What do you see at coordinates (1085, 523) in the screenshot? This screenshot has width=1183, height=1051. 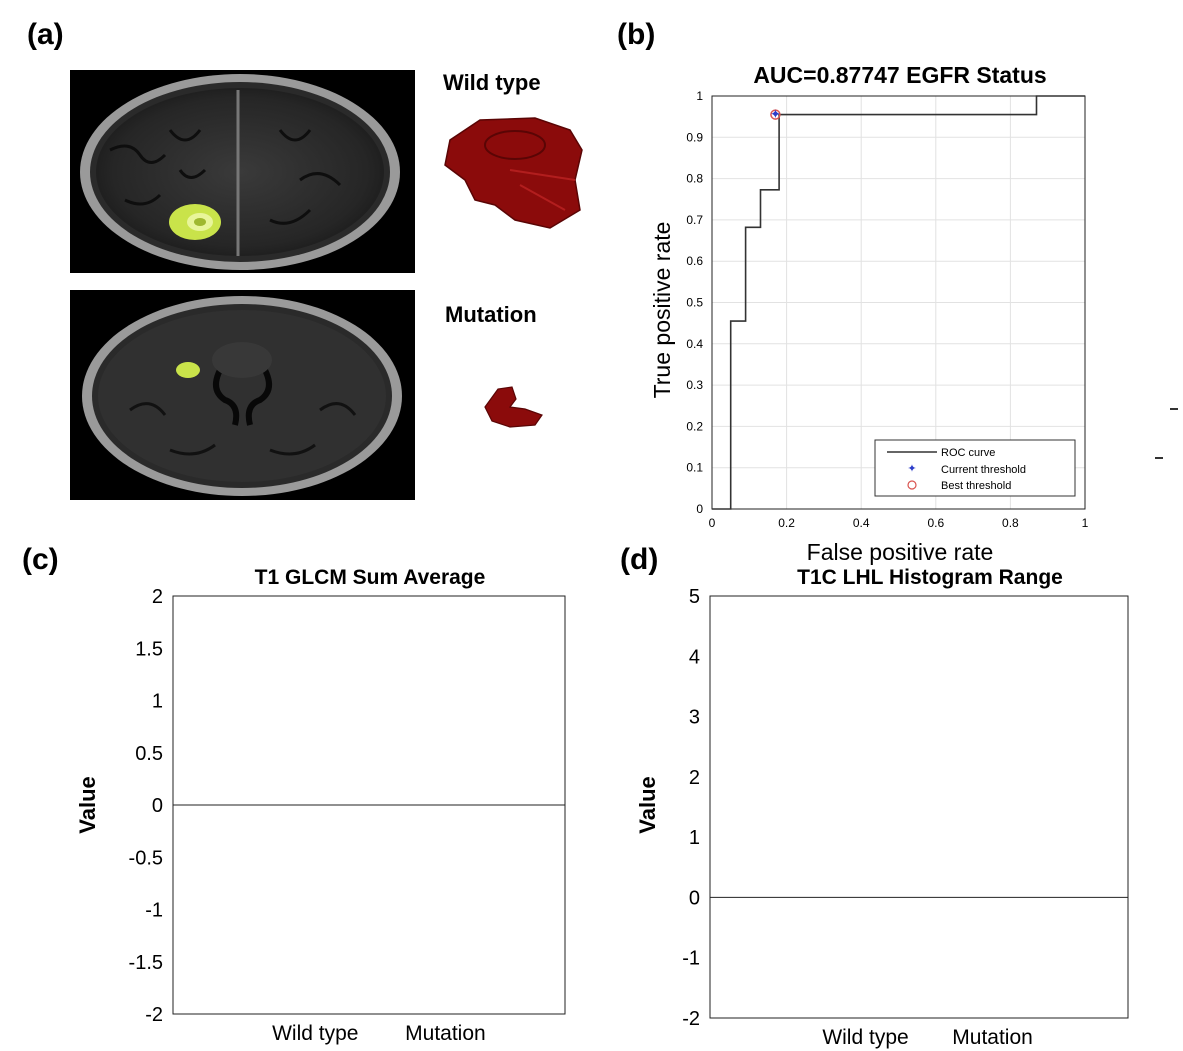 I see `roc-x-tick-label: 1` at bounding box center [1085, 523].